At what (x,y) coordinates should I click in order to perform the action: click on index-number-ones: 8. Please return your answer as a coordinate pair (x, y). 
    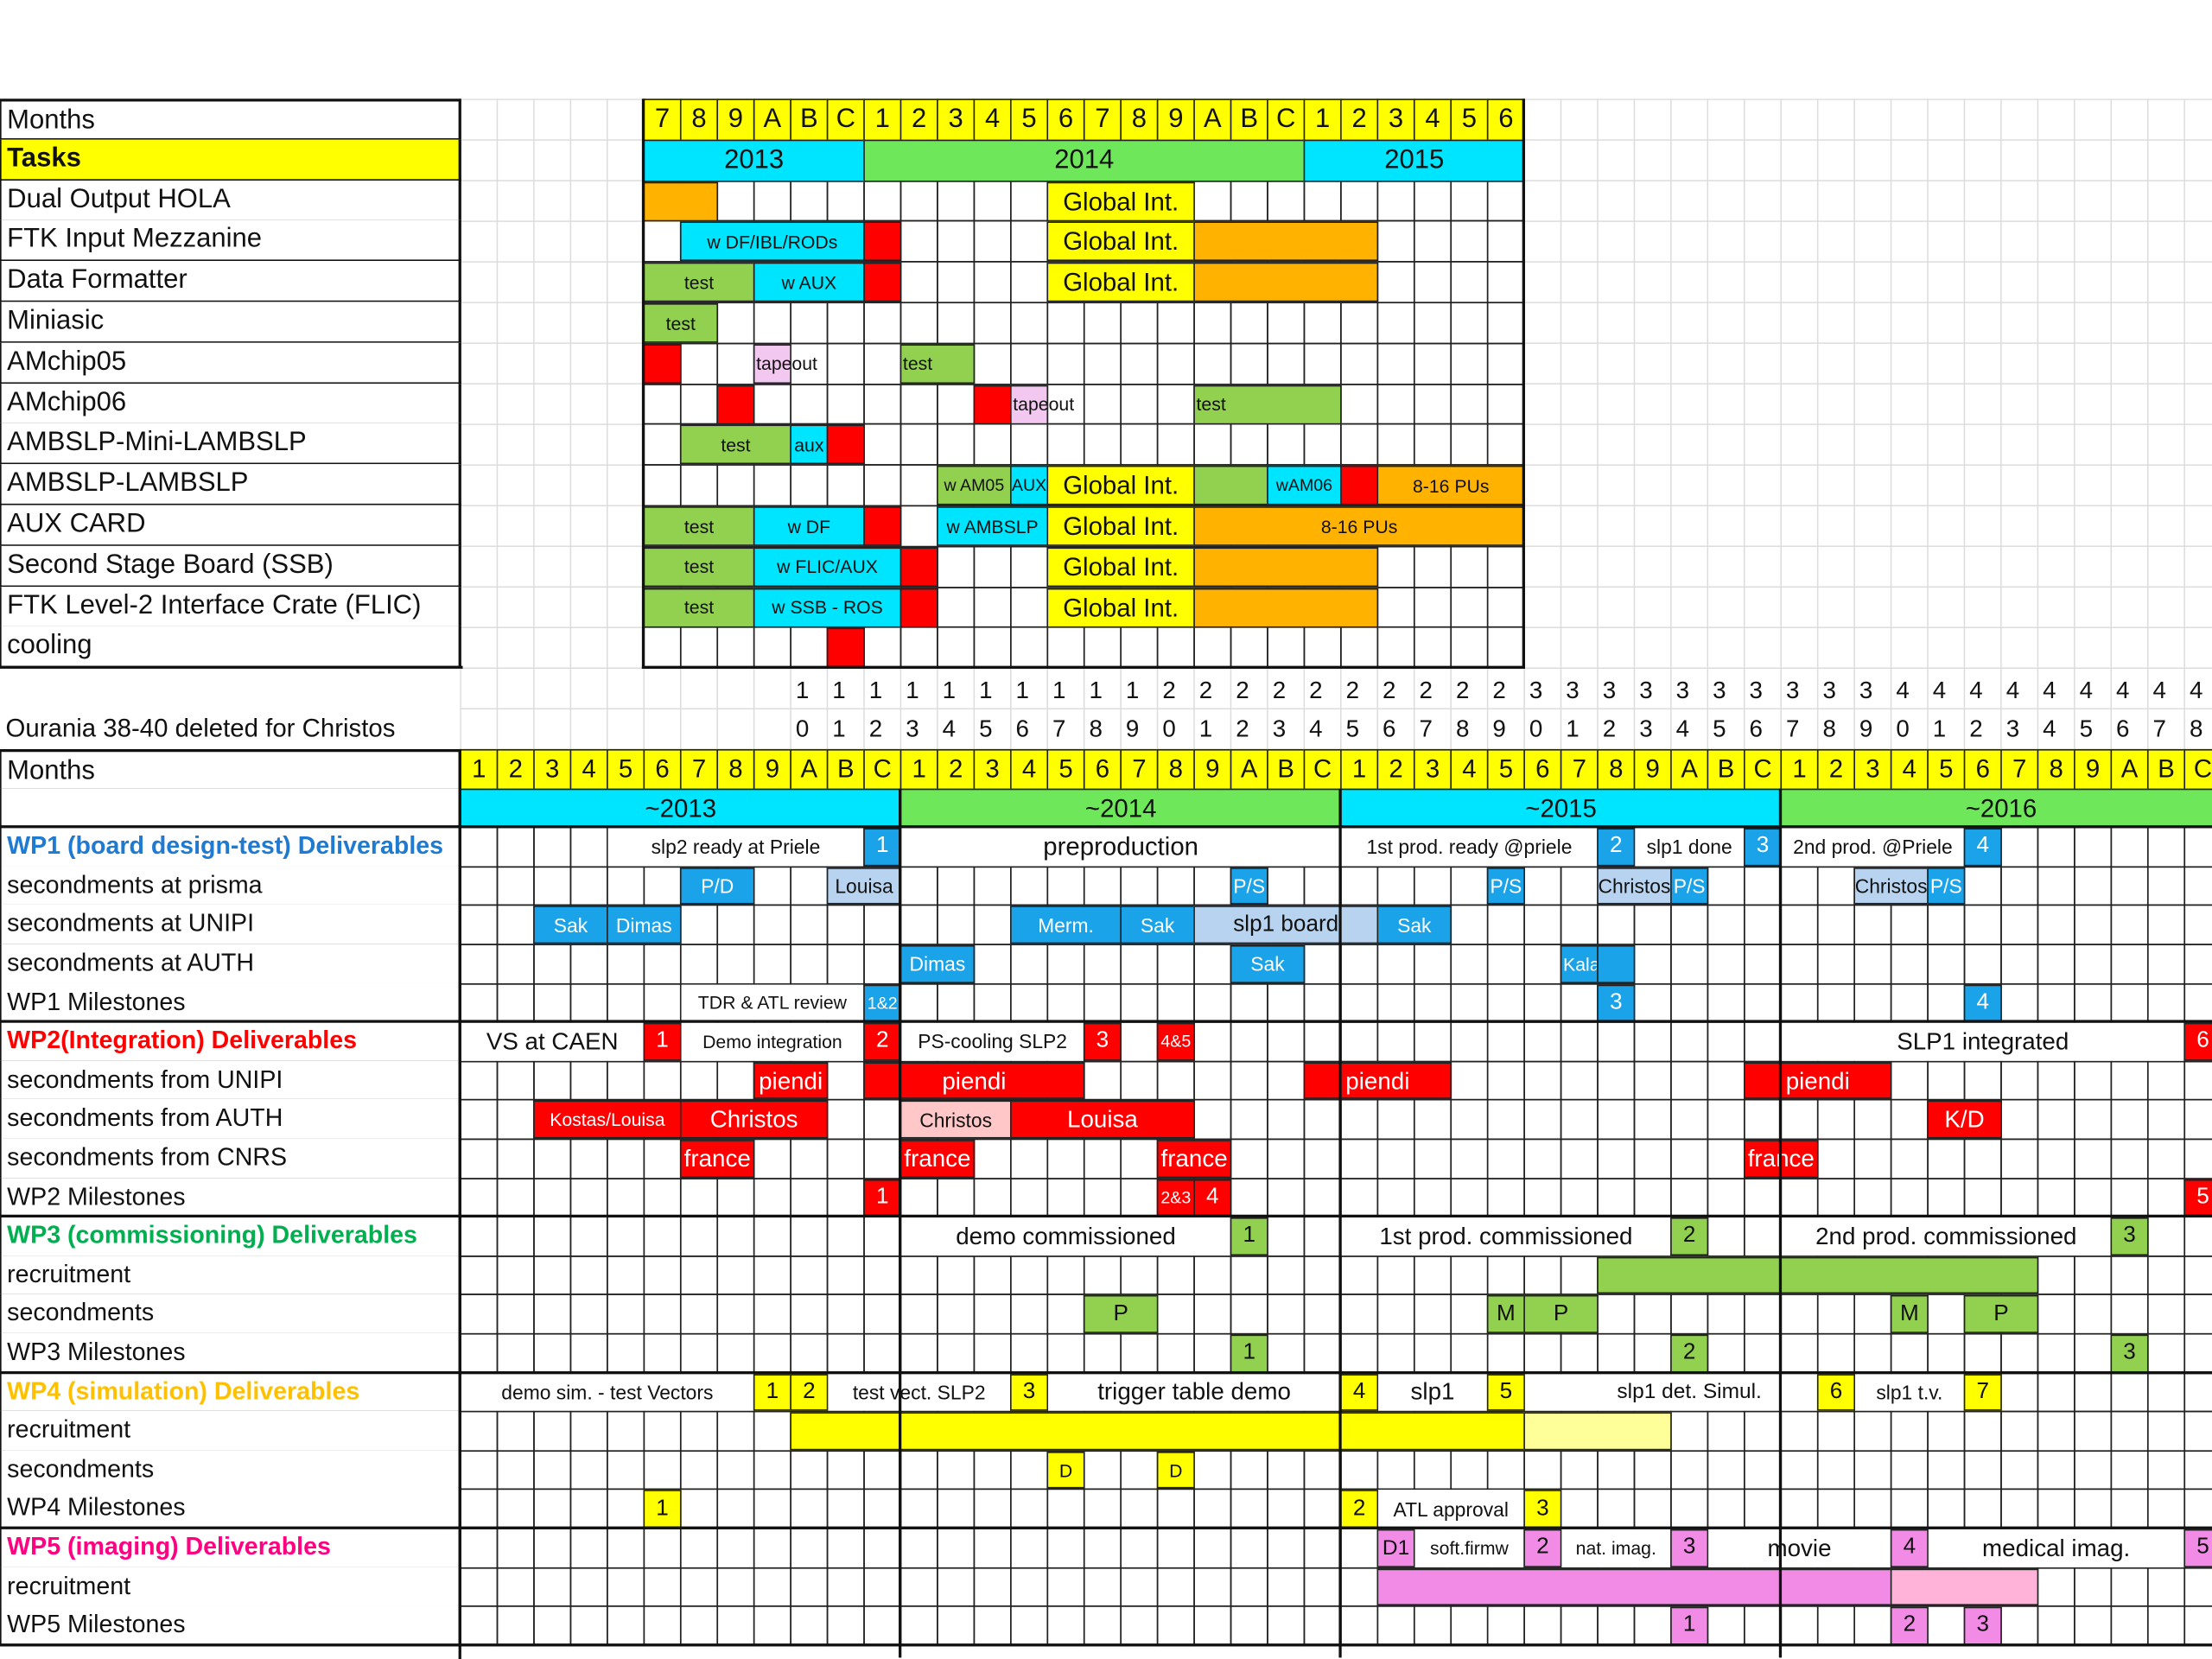
    Looking at the image, I should click on (1096, 727).